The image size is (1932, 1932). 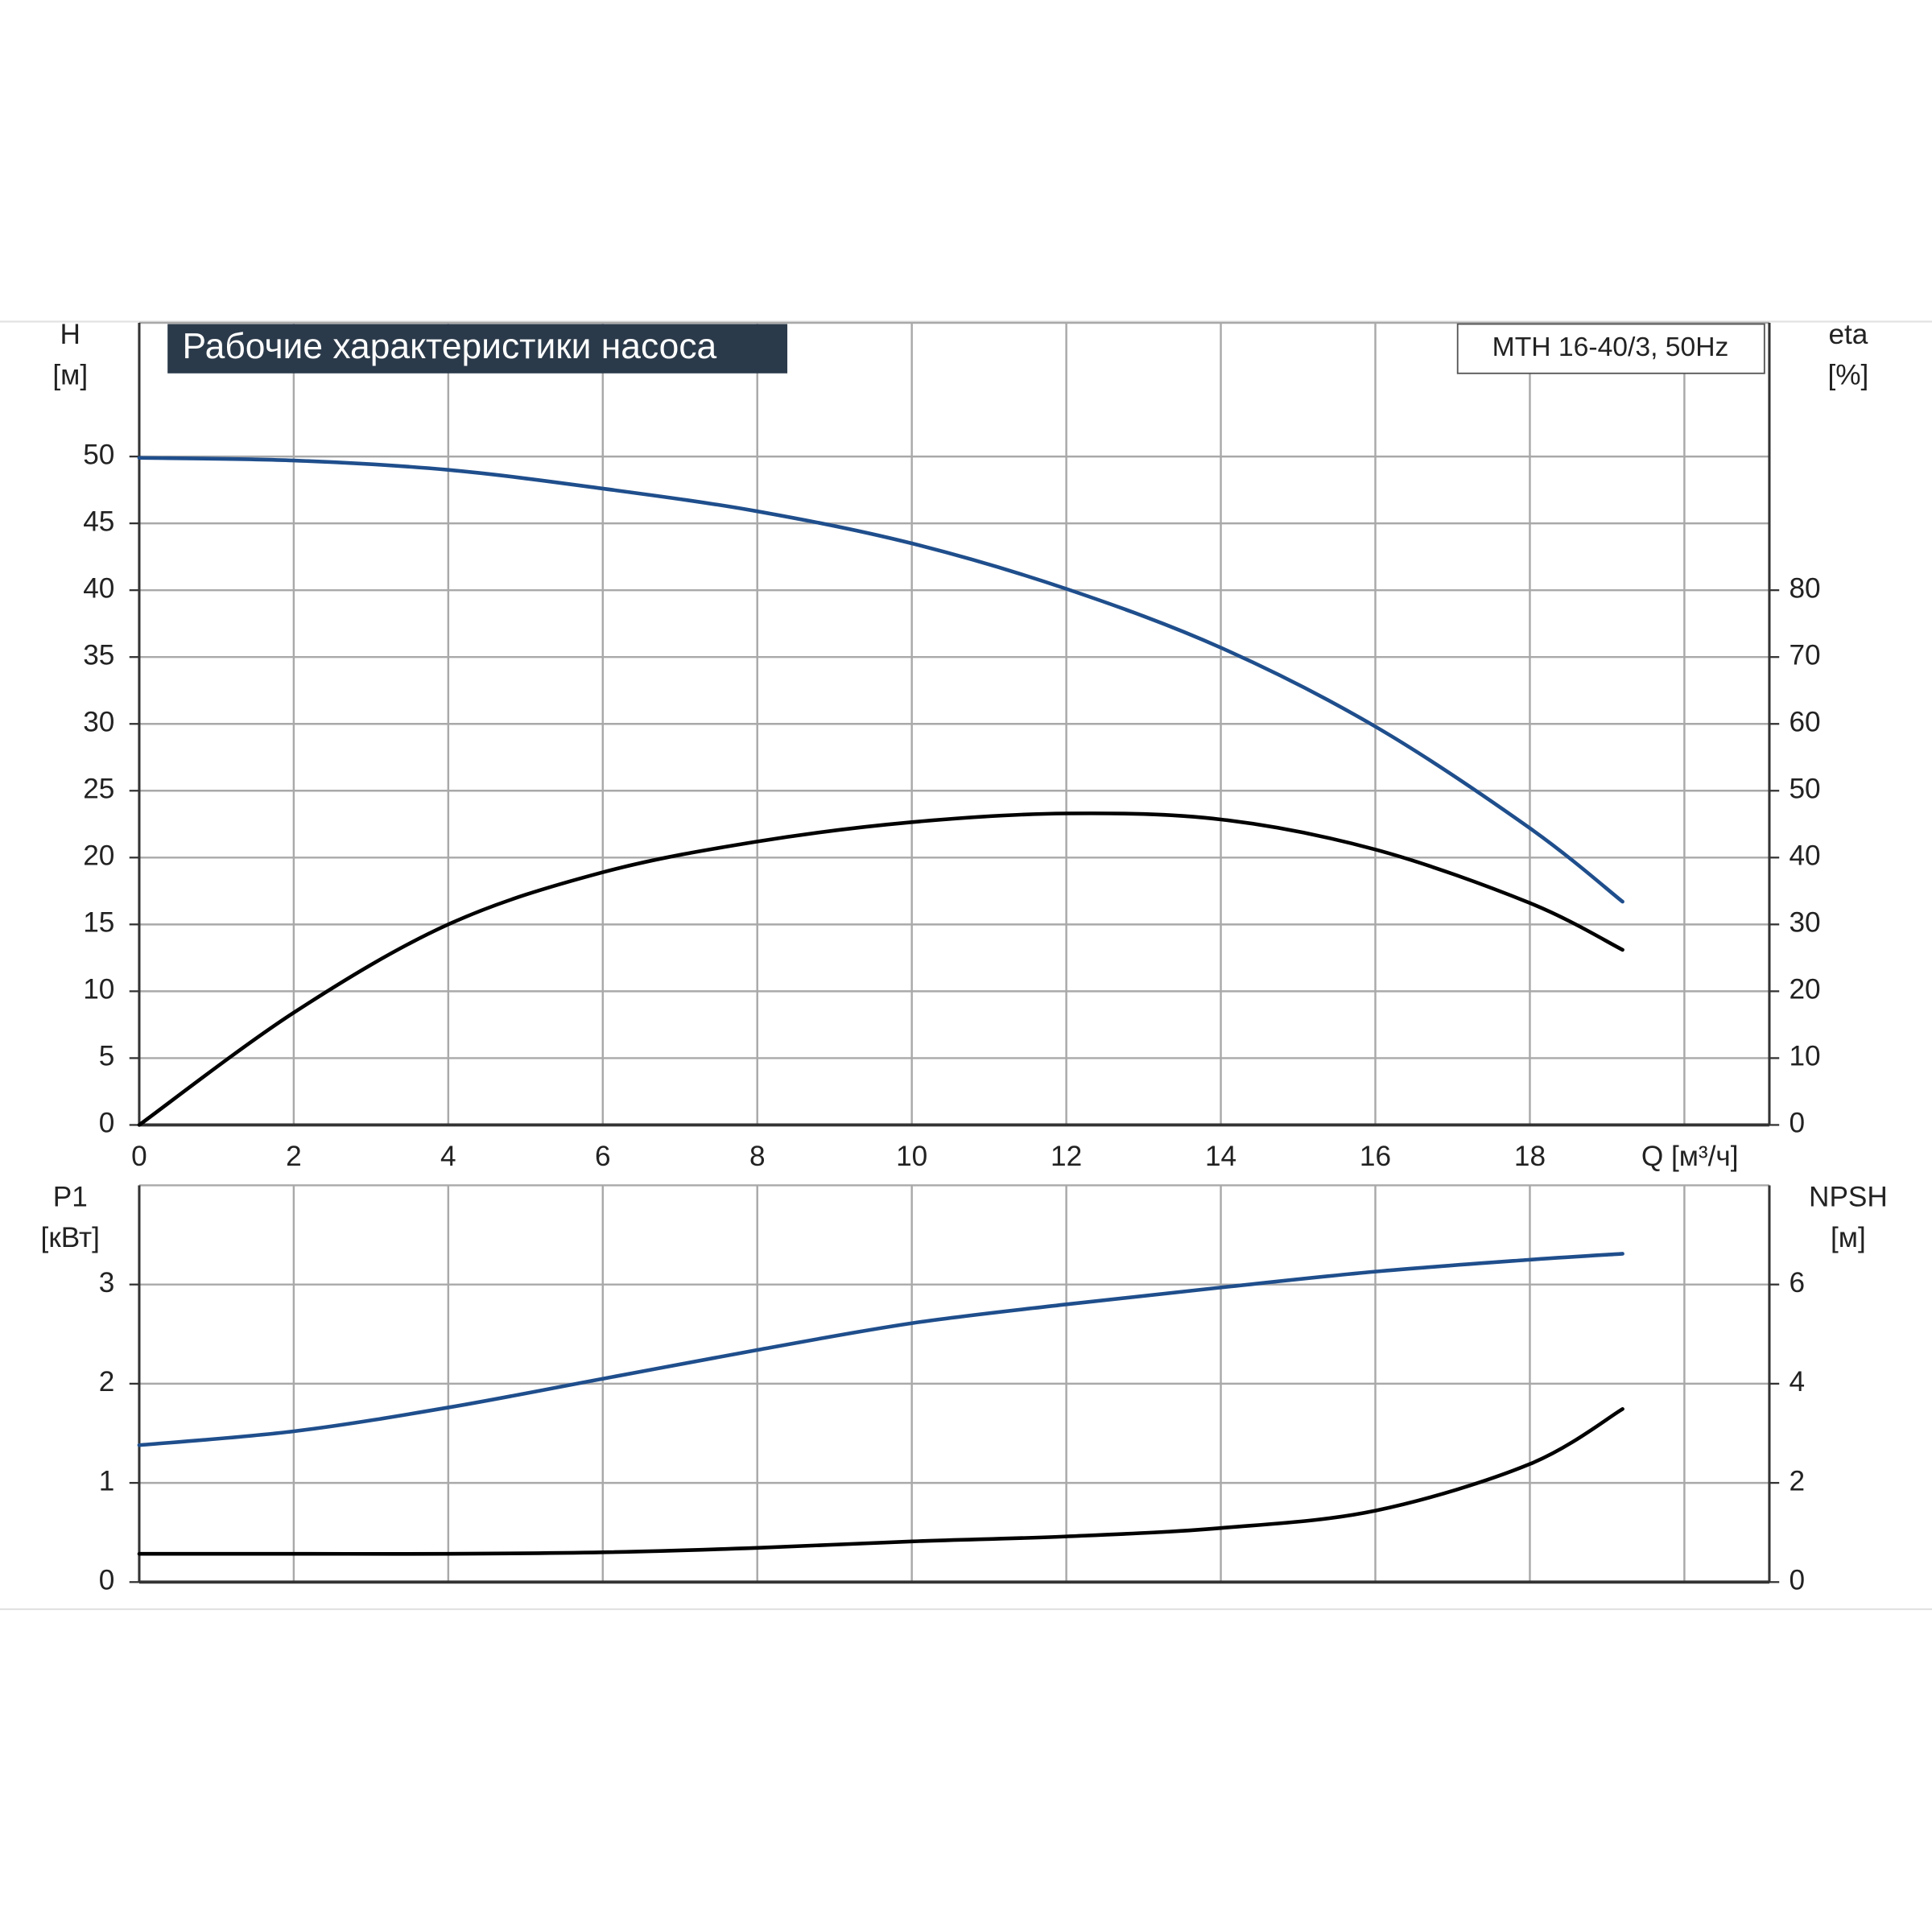 What do you see at coordinates (98, 454) in the screenshot?
I see `y-tick-label: 50` at bounding box center [98, 454].